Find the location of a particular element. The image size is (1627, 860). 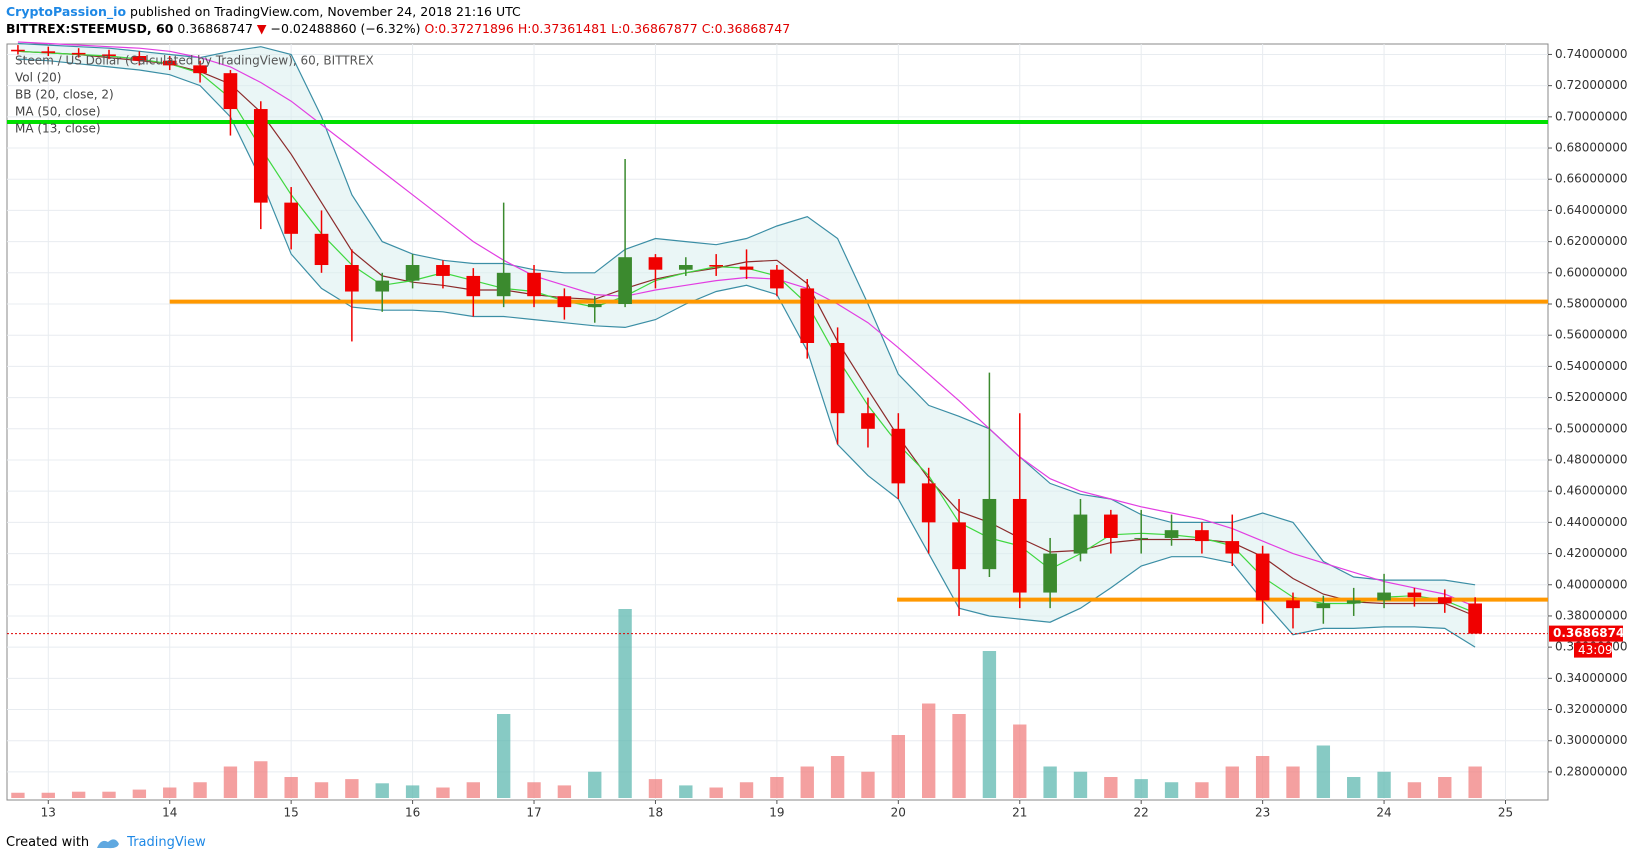

symbol: BITTREX:STEEMUSD, 60 is located at coordinates (90, 28).